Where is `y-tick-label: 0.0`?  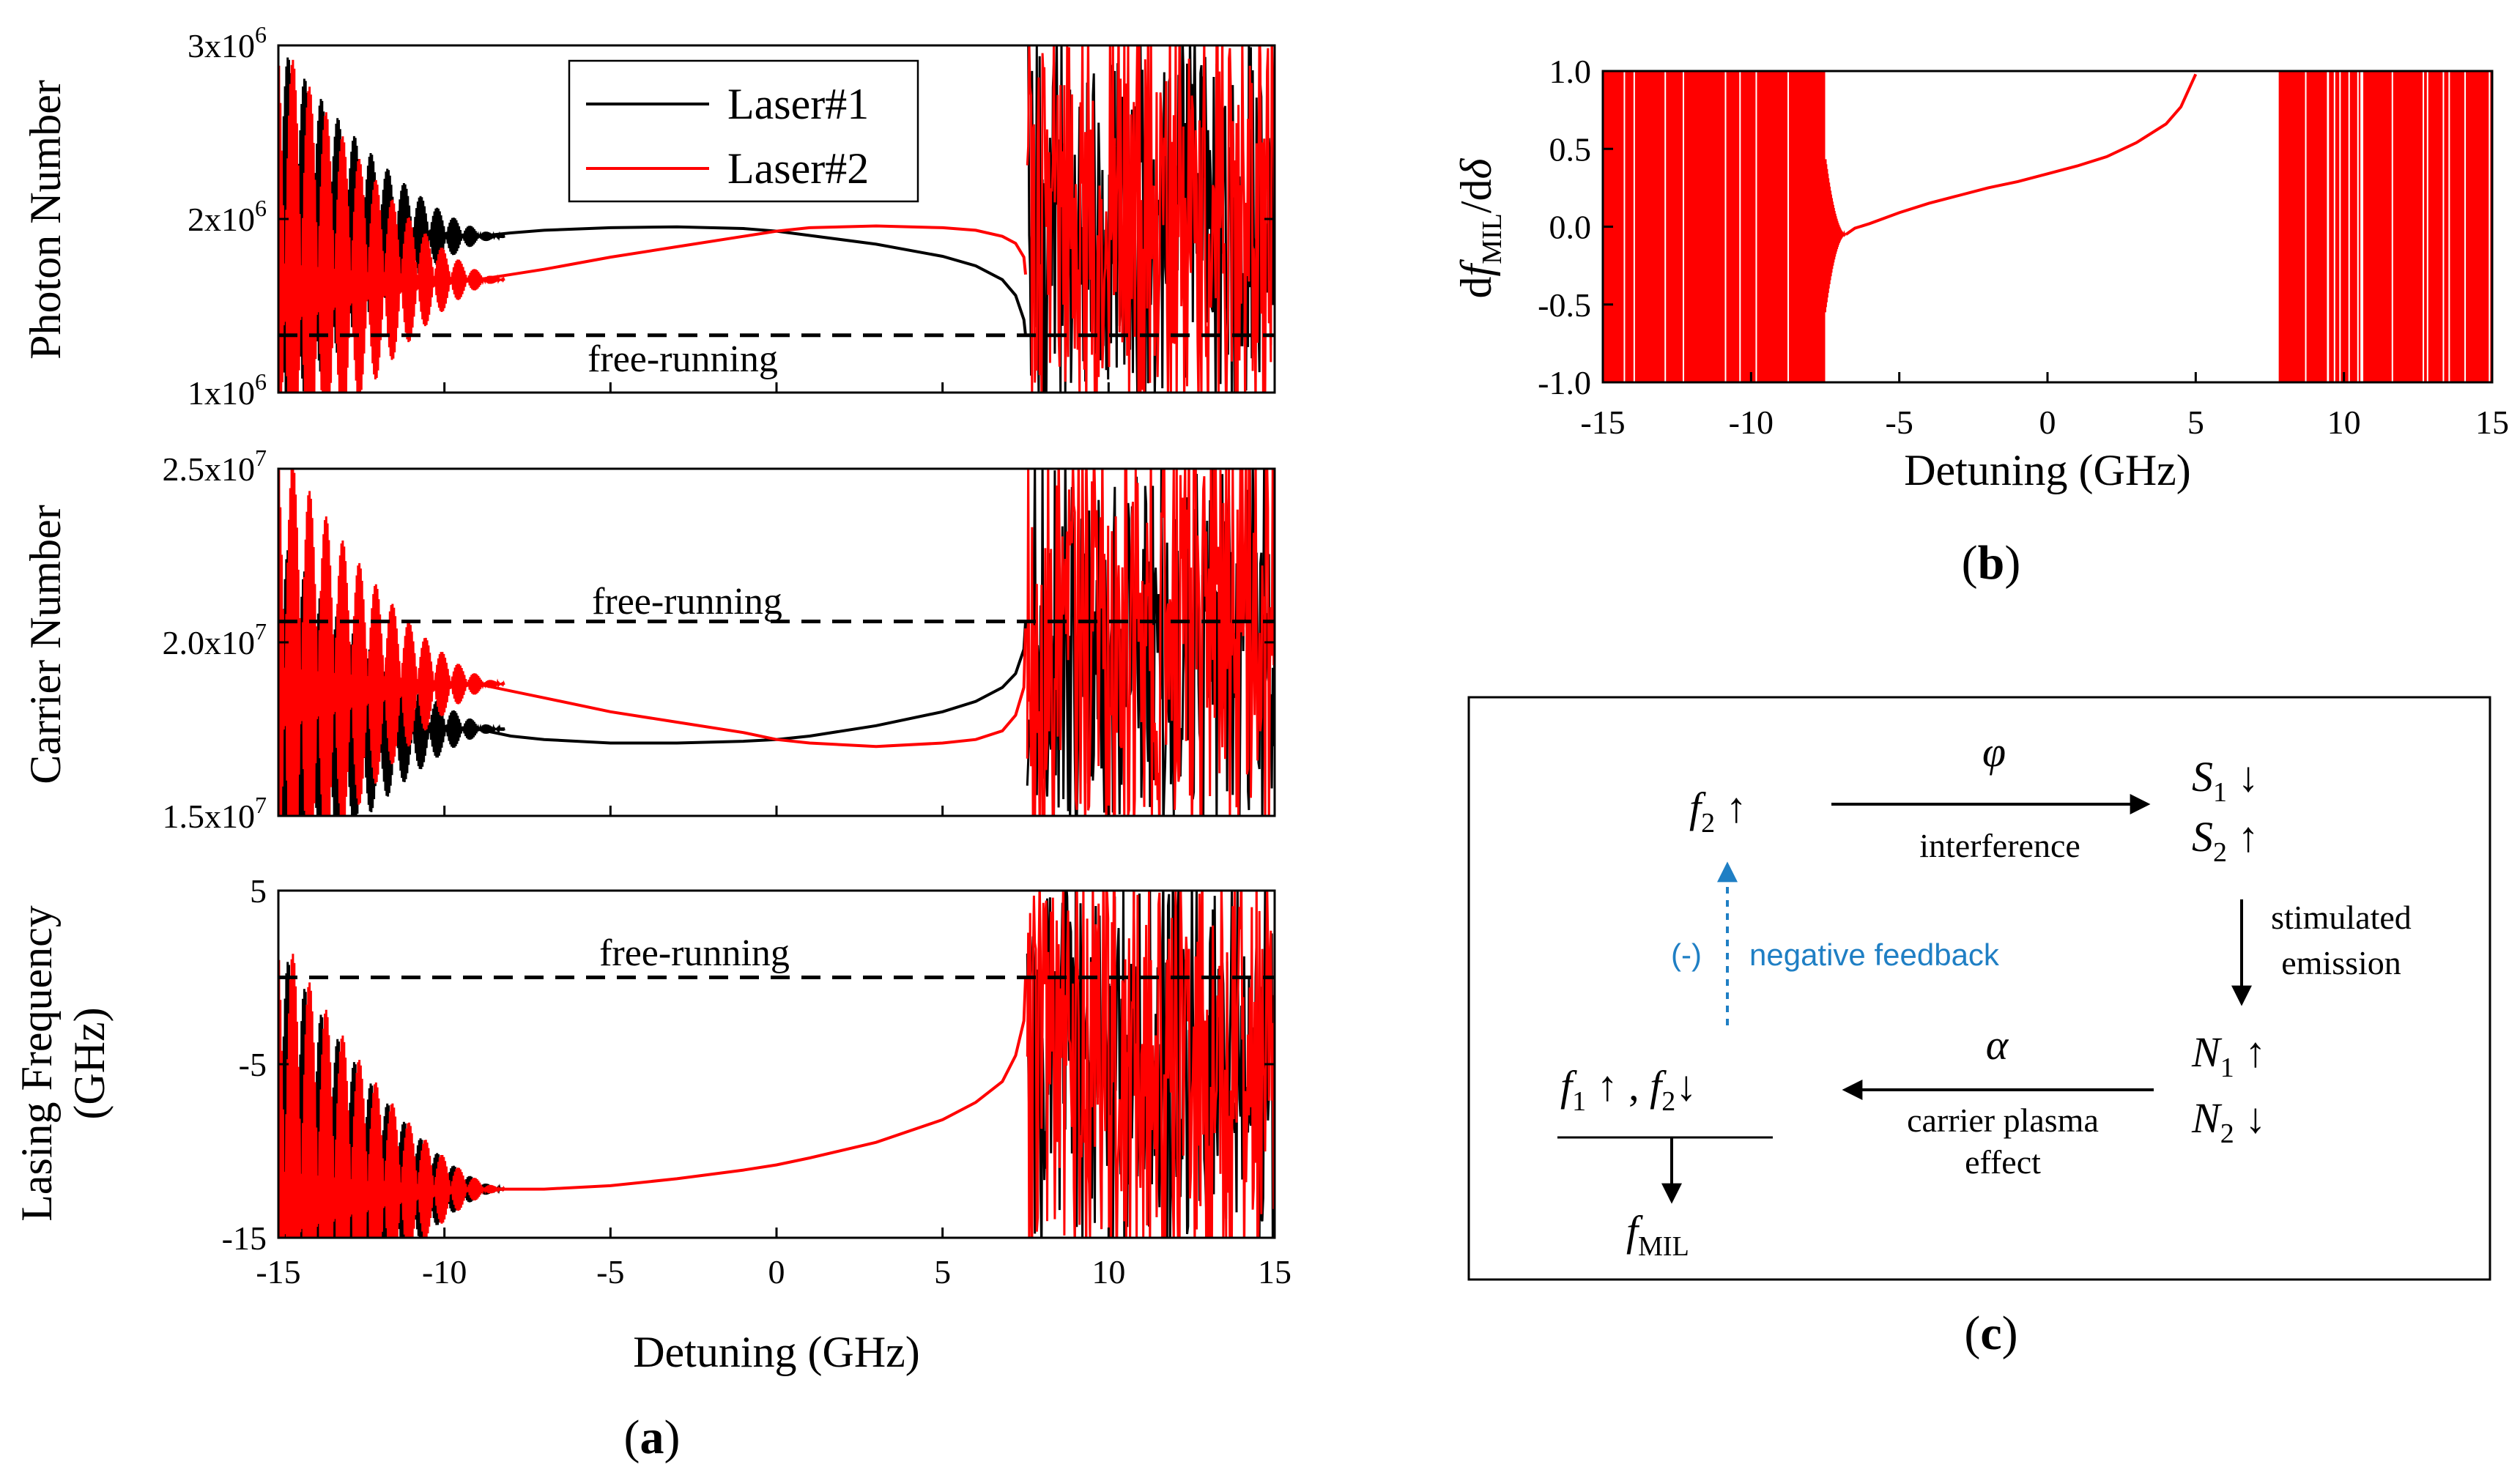
y-tick-label: 0.0 is located at coordinates (1571, 228).